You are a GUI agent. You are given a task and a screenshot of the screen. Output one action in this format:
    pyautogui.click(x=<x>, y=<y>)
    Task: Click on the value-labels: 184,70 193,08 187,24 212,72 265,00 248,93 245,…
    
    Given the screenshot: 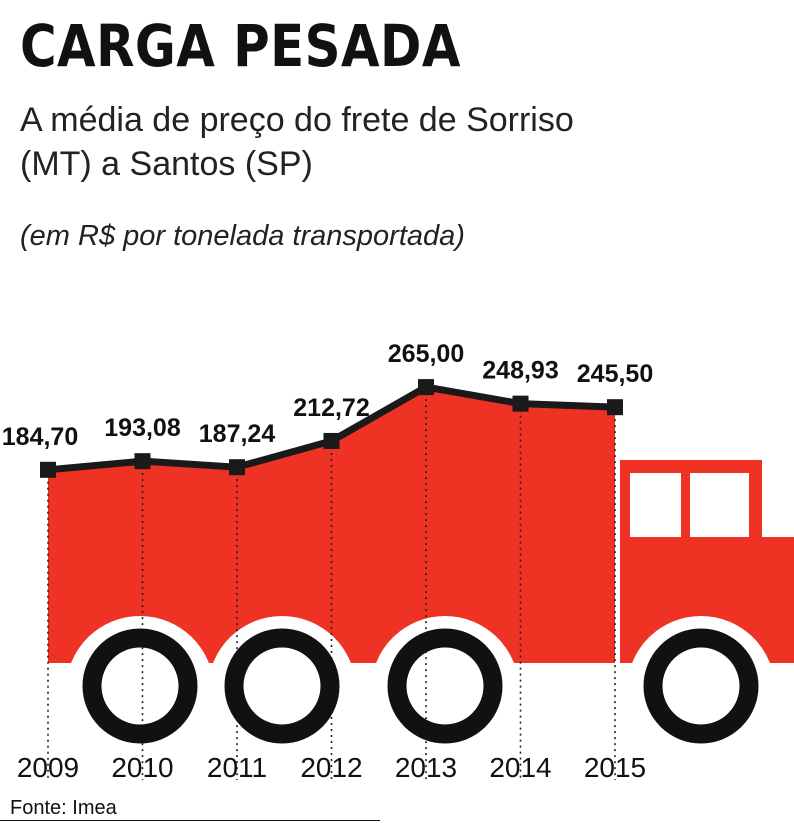 What is the action you would take?
    pyautogui.click(x=327, y=395)
    